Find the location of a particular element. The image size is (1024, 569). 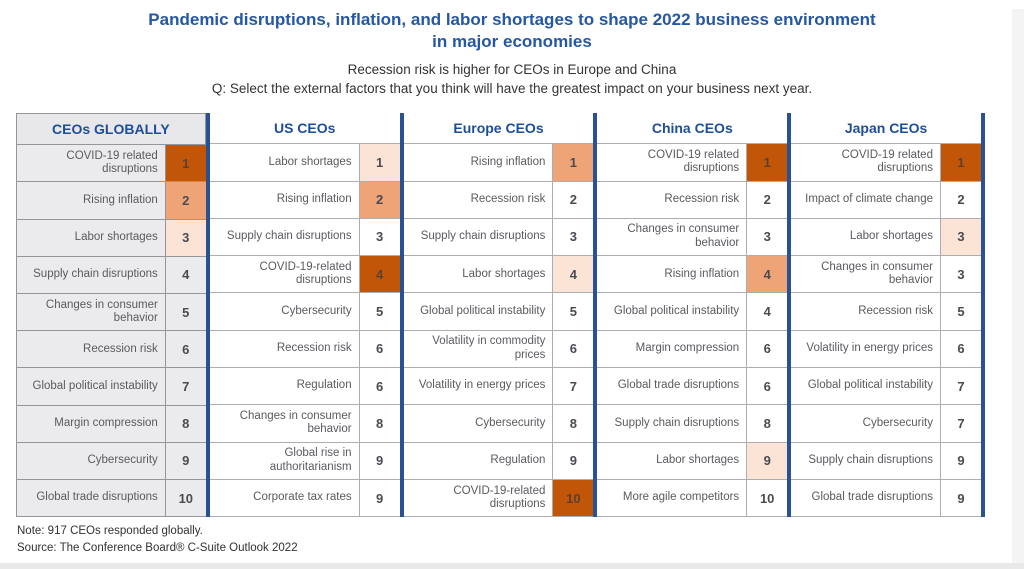

table-row: Rising inflation 2 is located at coordinates (111, 201).